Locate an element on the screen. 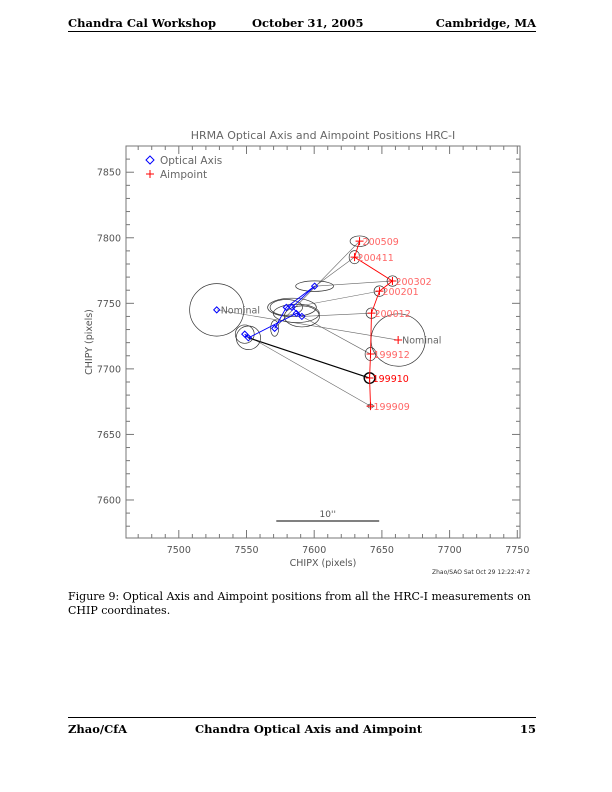  header-center: October 31, 2005 is located at coordinates (308, 23).